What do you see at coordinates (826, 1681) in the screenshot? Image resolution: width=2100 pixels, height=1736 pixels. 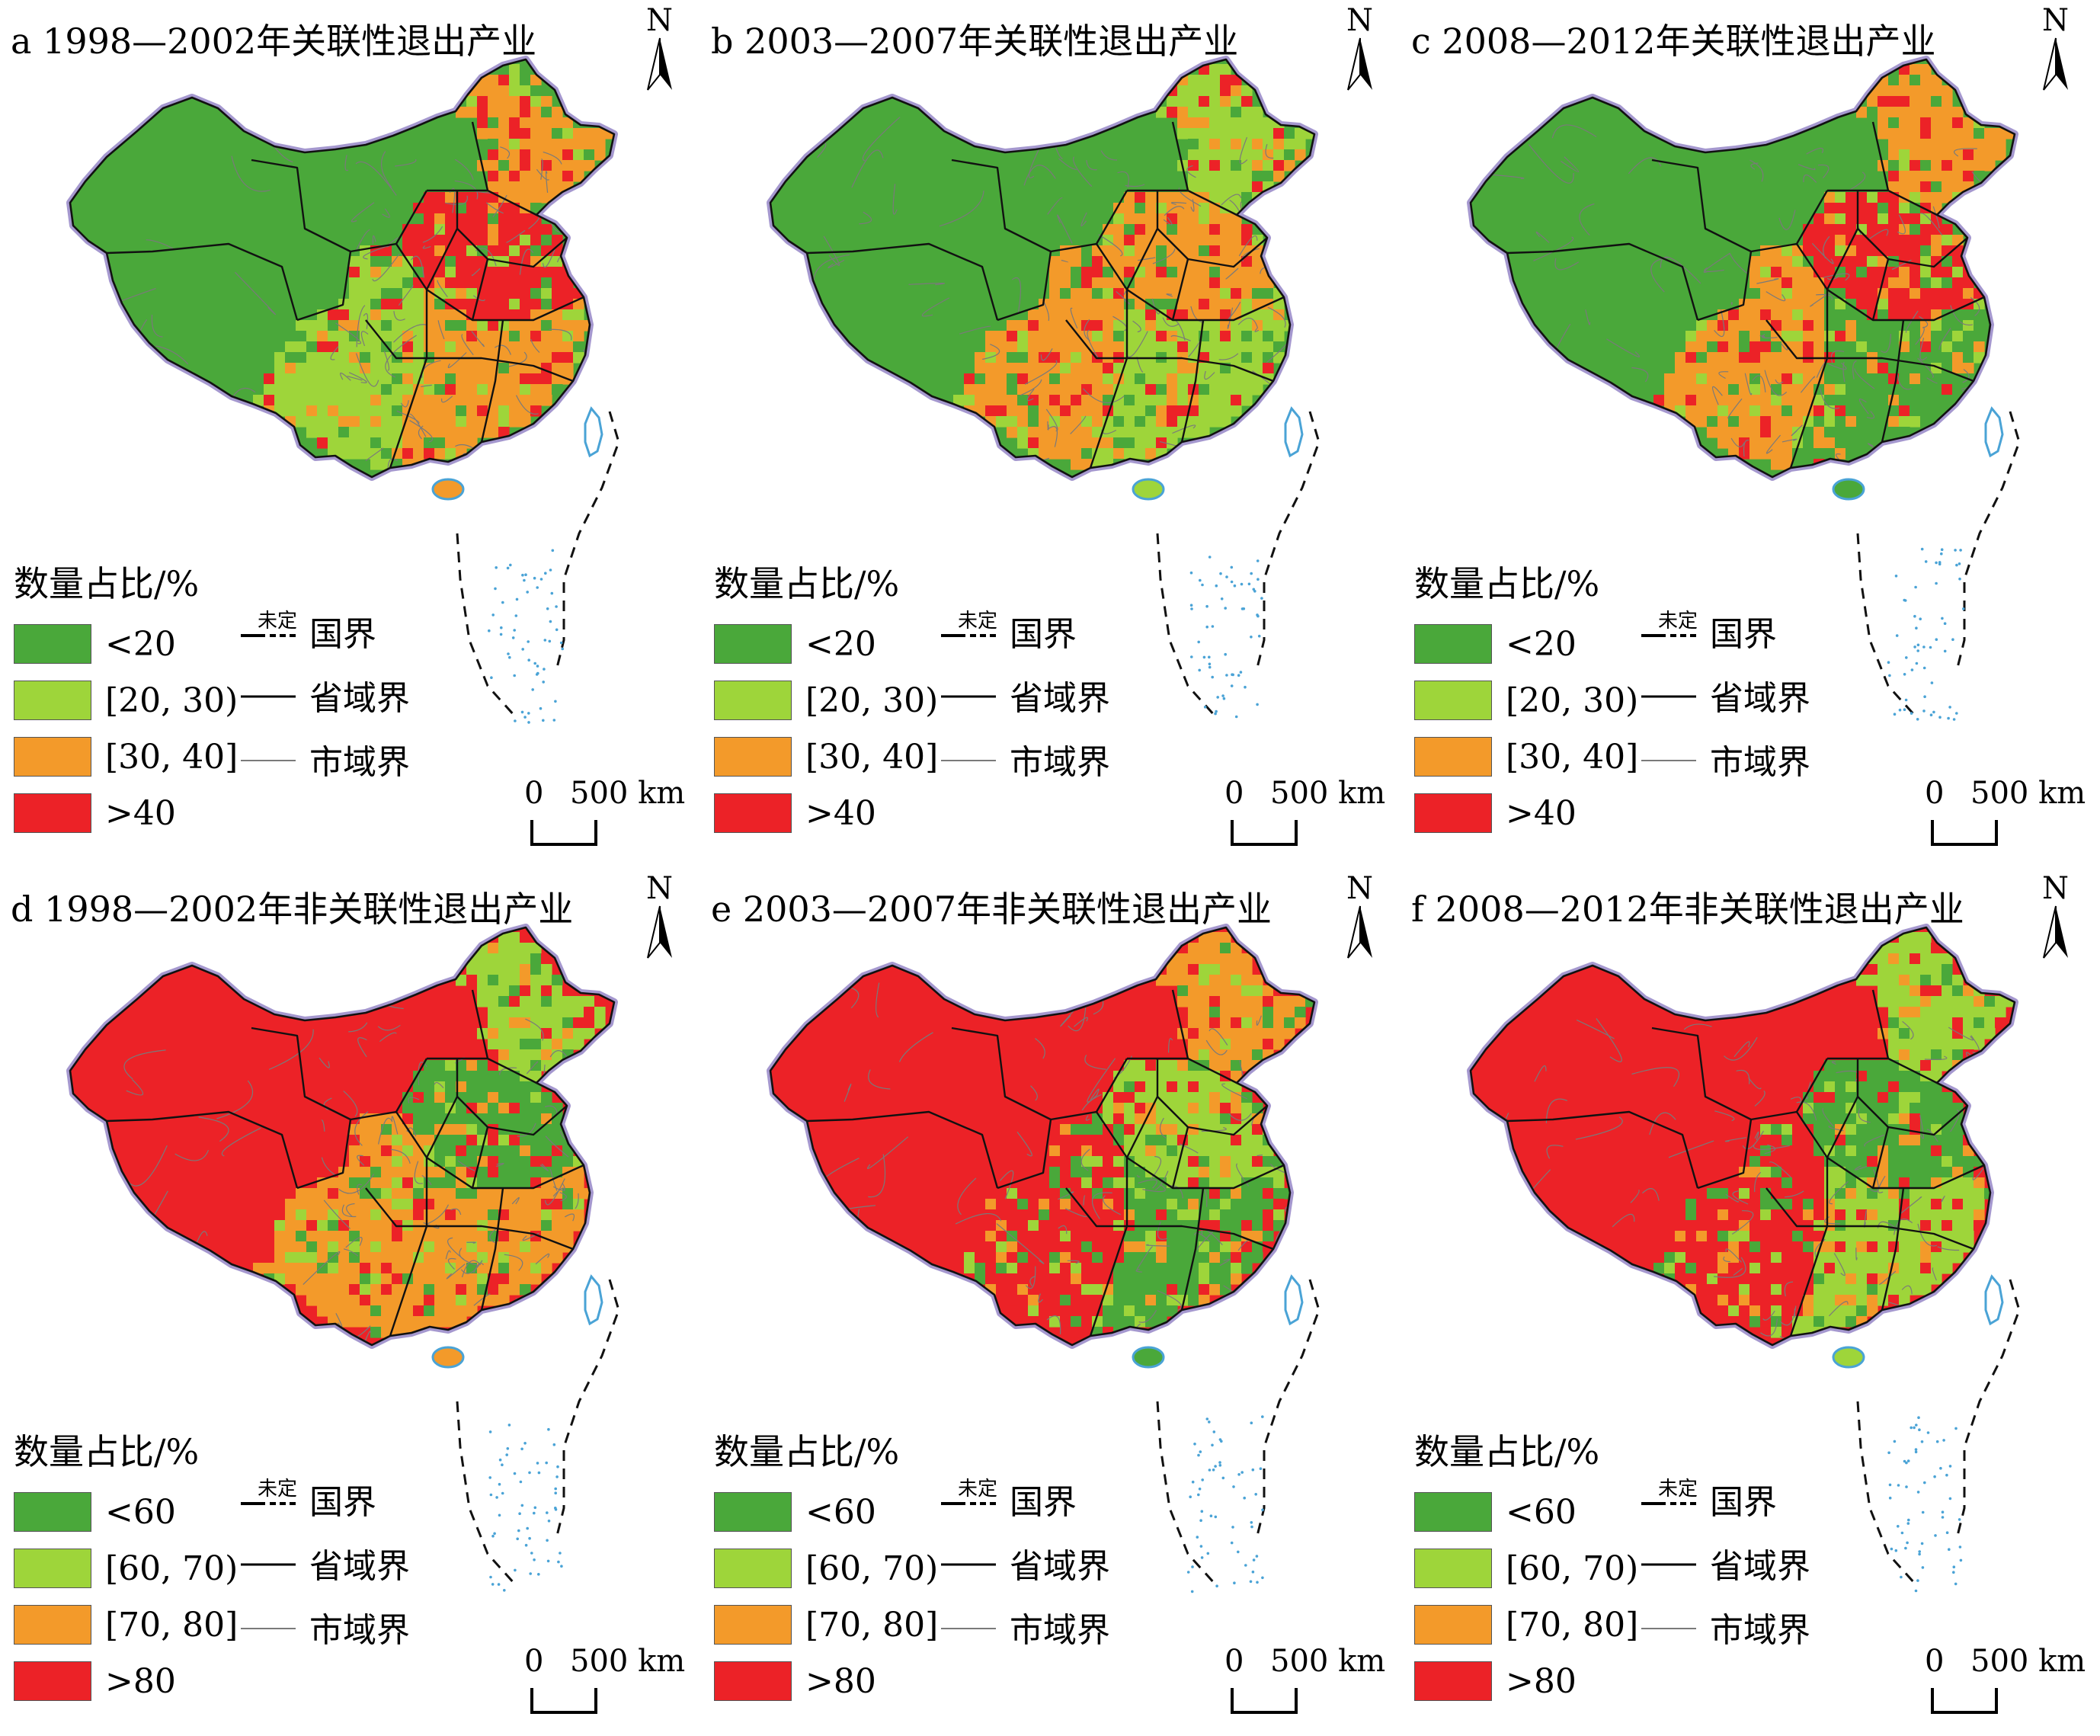 I see `legend-row: >80` at bounding box center [826, 1681].